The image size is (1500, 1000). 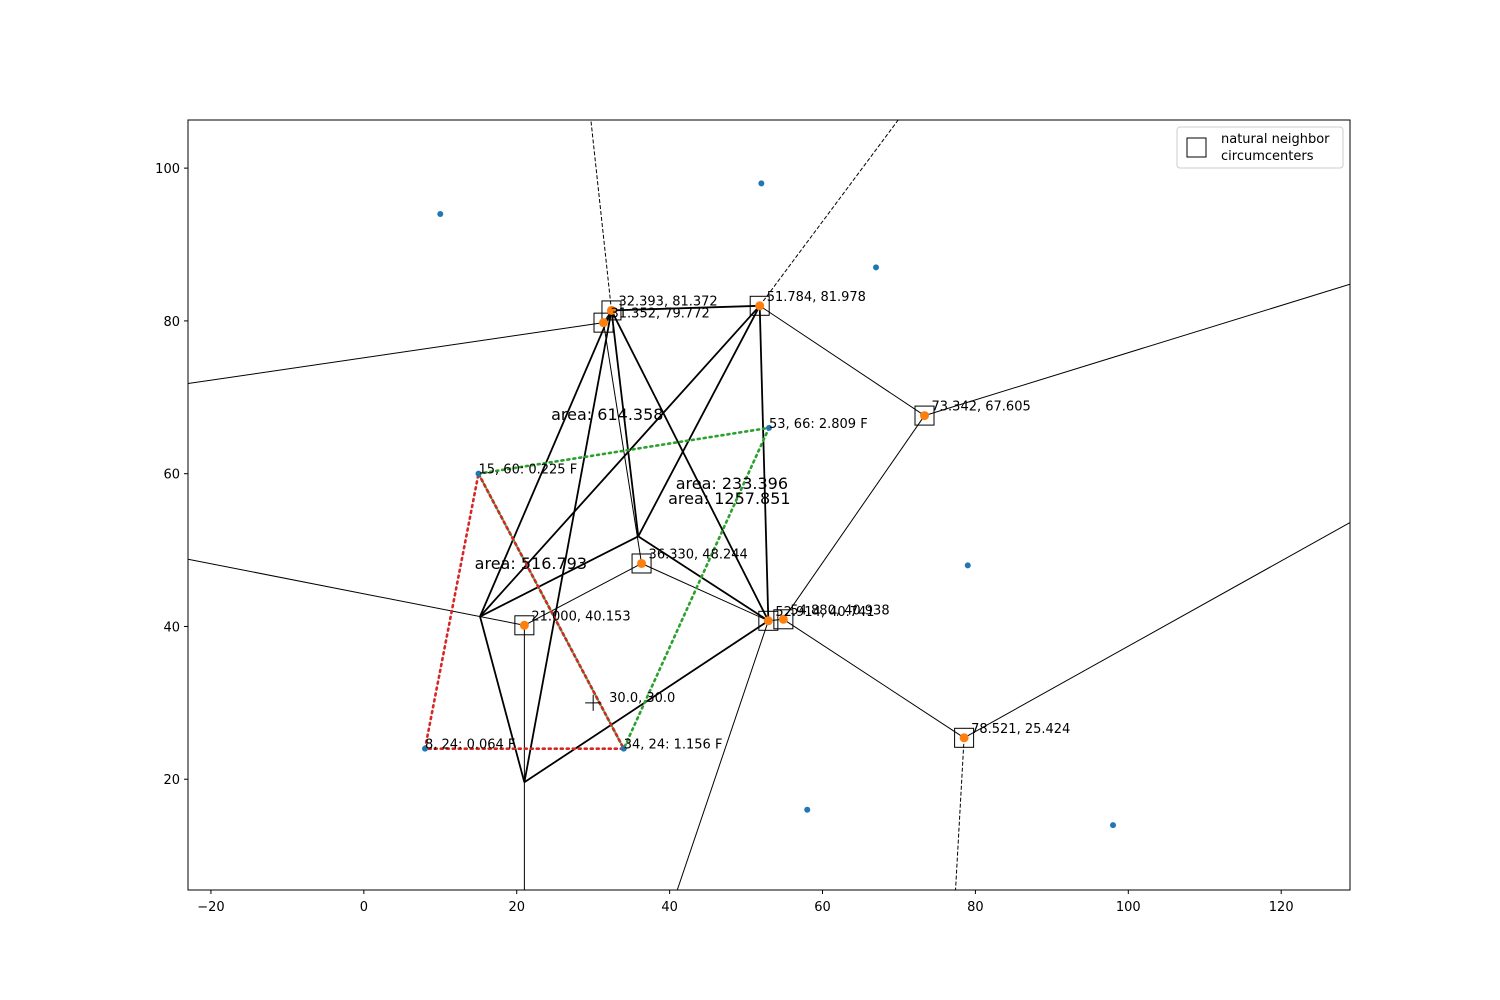 What do you see at coordinates (975, 907) in the screenshot?
I see `x-tick-label: 80` at bounding box center [975, 907].